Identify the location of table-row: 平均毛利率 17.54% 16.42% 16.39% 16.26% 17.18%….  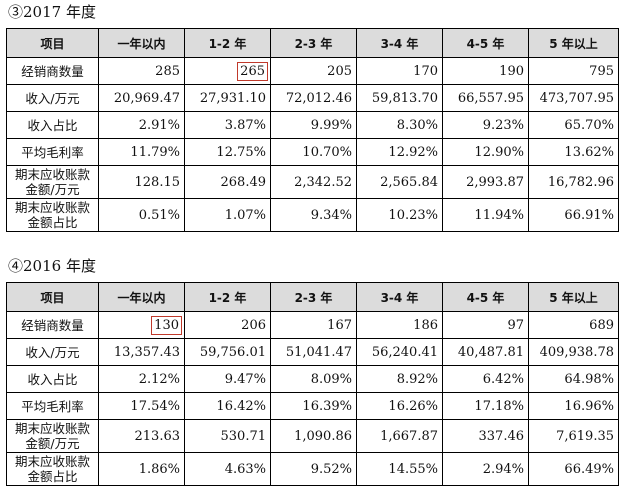
(312, 406).